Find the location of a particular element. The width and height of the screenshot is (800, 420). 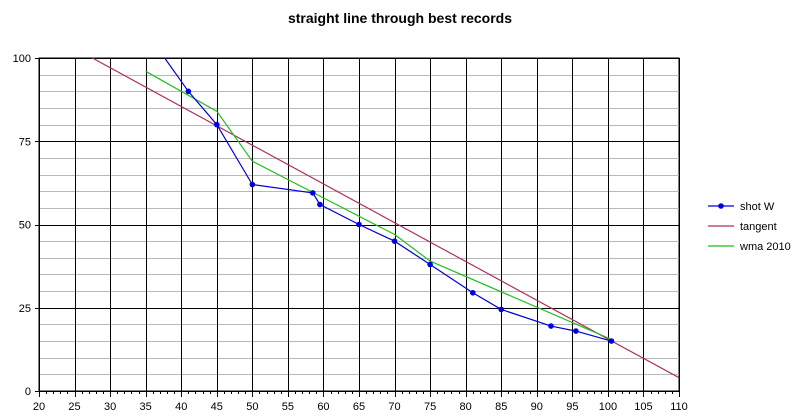

x-tick-label: 35 is located at coordinates (146, 407).